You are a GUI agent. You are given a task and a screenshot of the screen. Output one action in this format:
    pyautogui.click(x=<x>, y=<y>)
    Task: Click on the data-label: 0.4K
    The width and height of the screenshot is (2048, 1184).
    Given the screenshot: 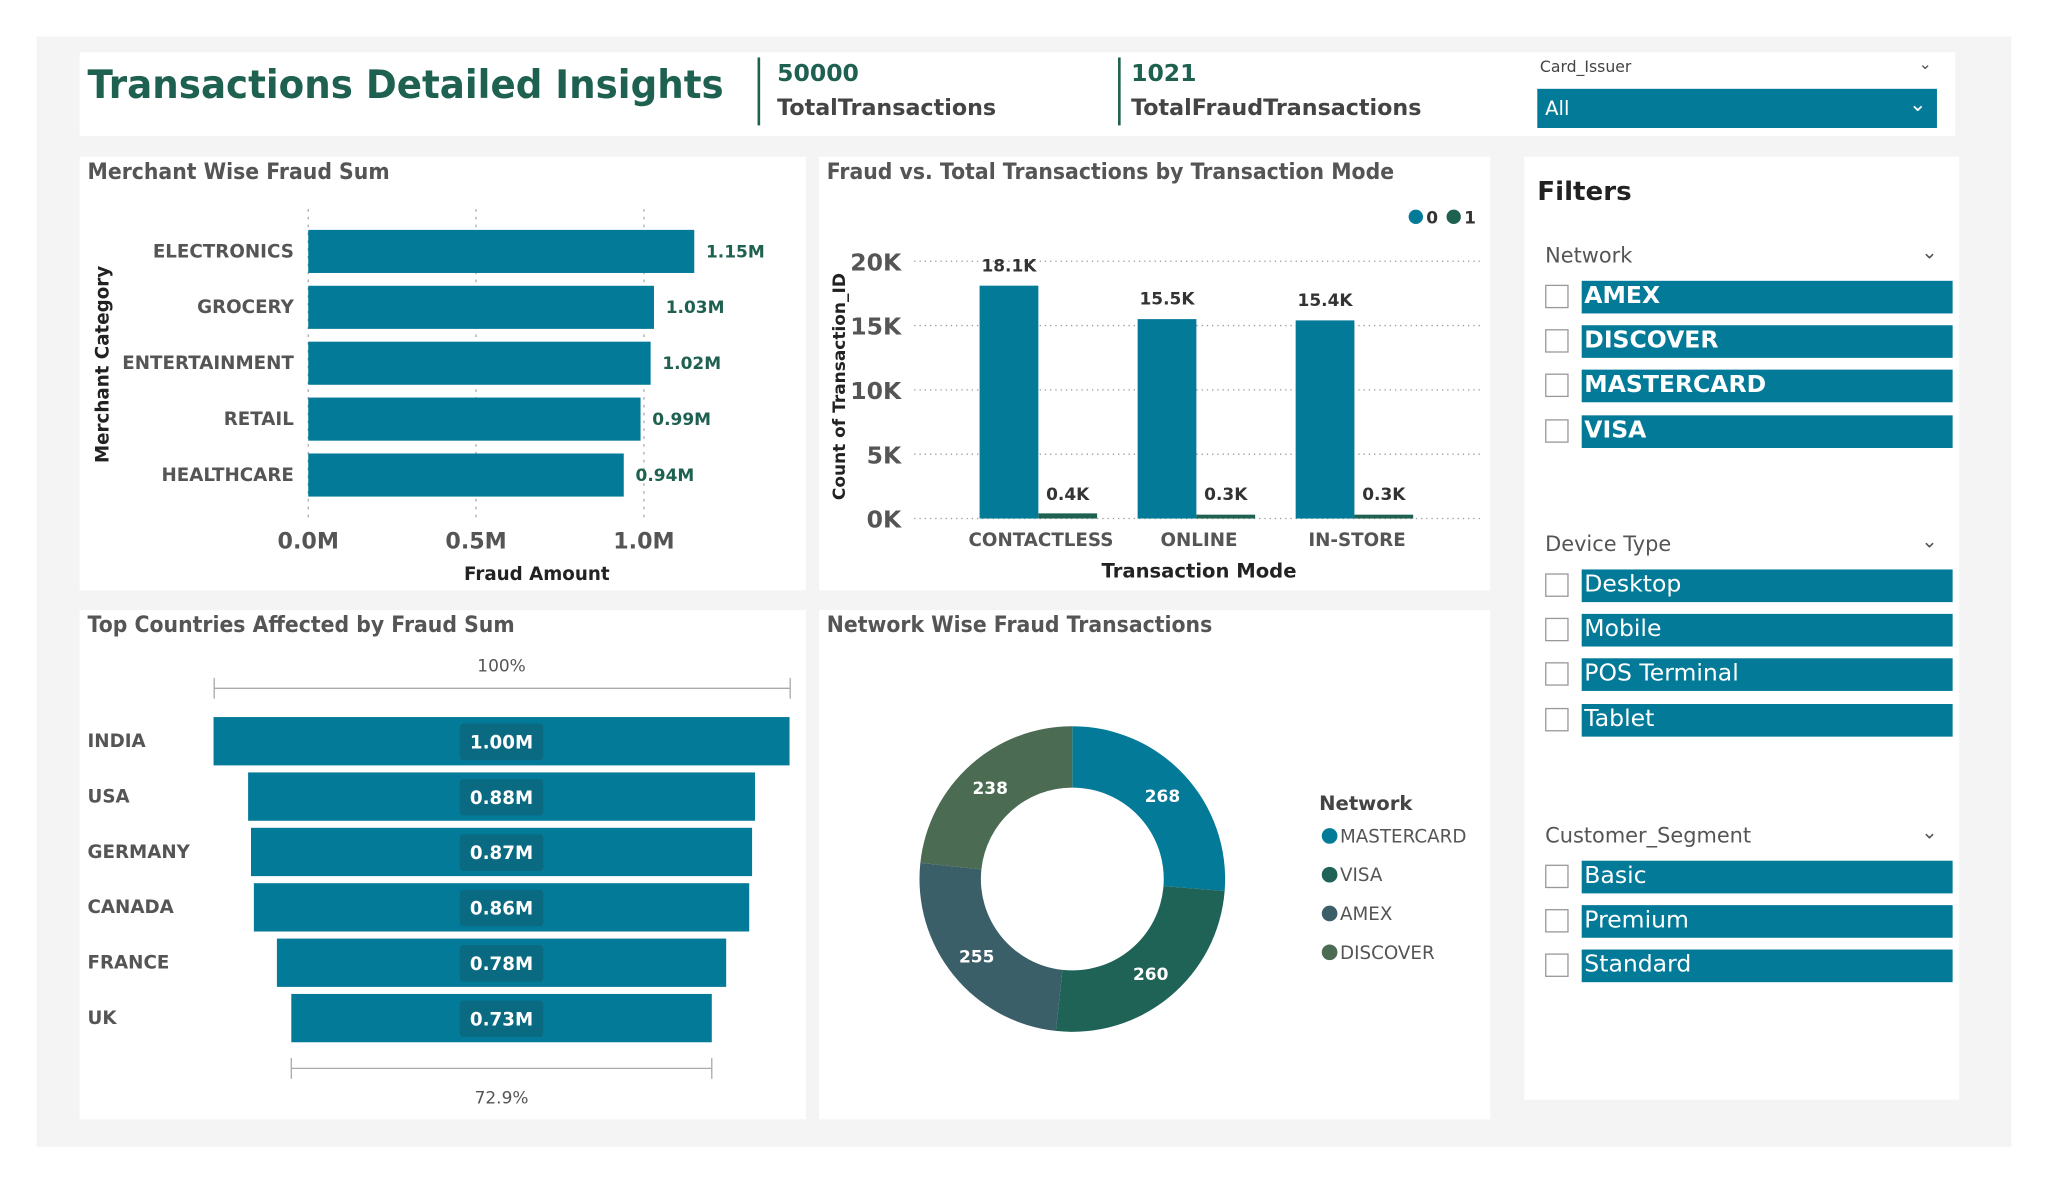 What is the action you would take?
    pyautogui.click(x=1068, y=495)
    